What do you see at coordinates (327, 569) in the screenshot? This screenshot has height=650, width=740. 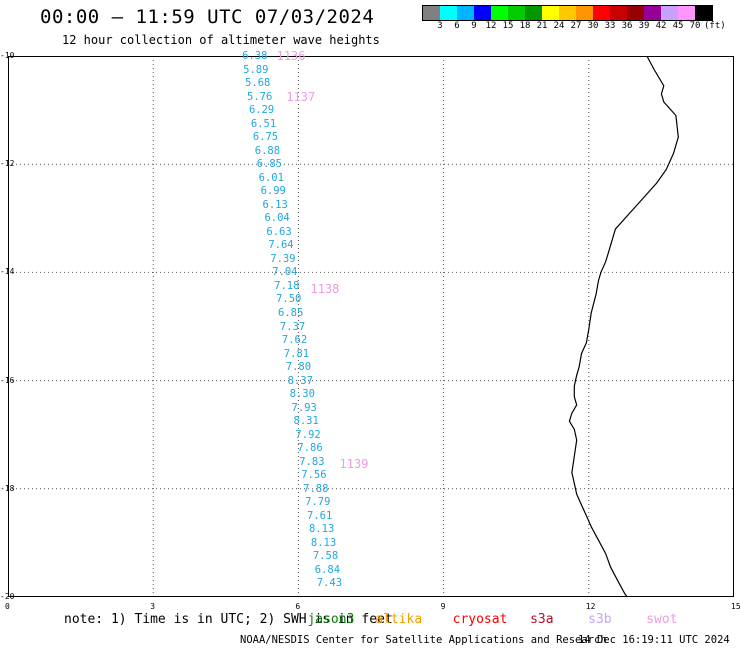 I see `swh-value-label: 6.84` at bounding box center [327, 569].